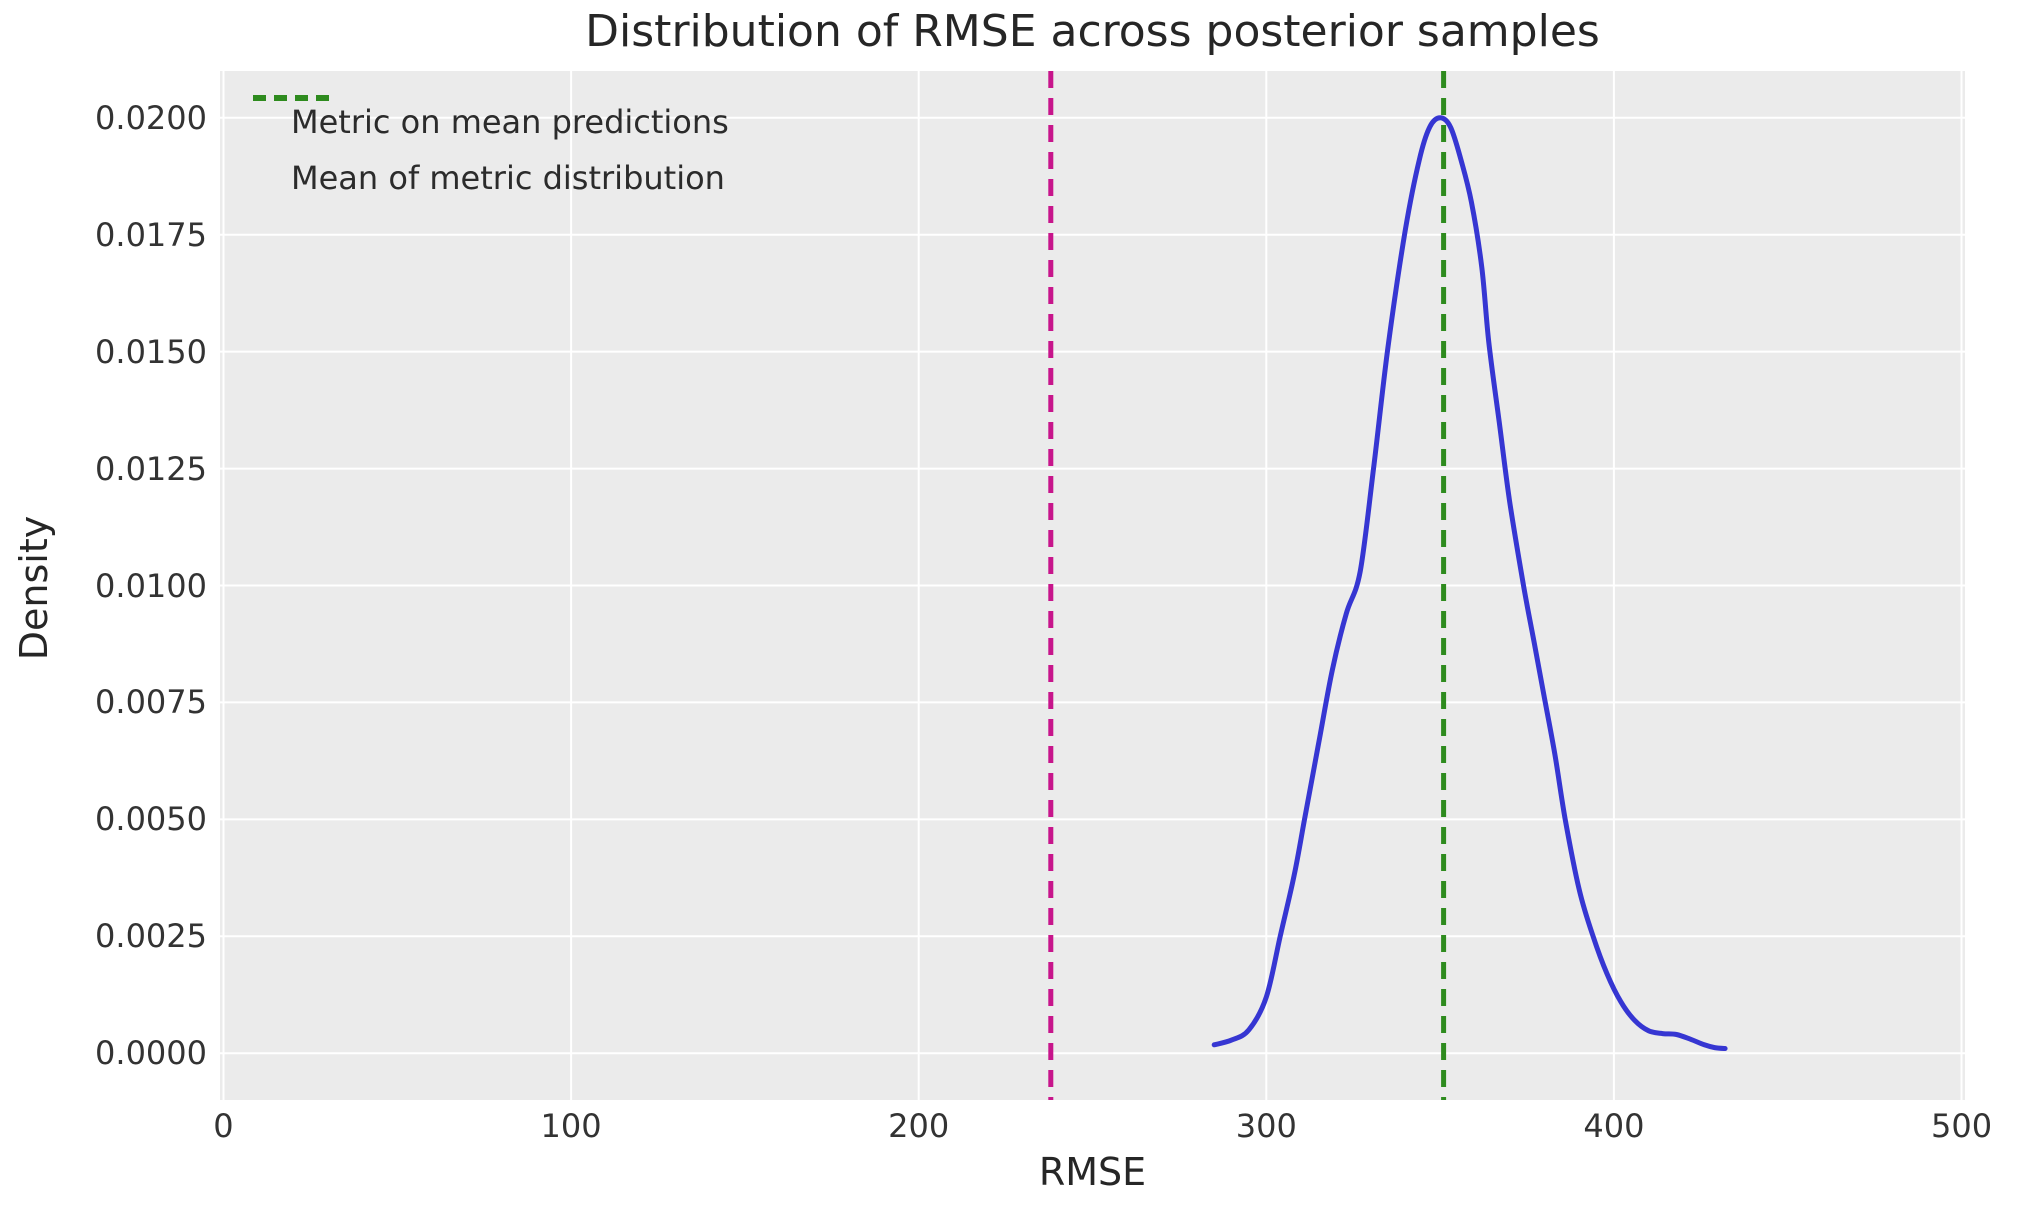 Image resolution: width=2023 pixels, height=1223 pixels. What do you see at coordinates (151, 702) in the screenshot?
I see `y-tick-label: 0.0075` at bounding box center [151, 702].